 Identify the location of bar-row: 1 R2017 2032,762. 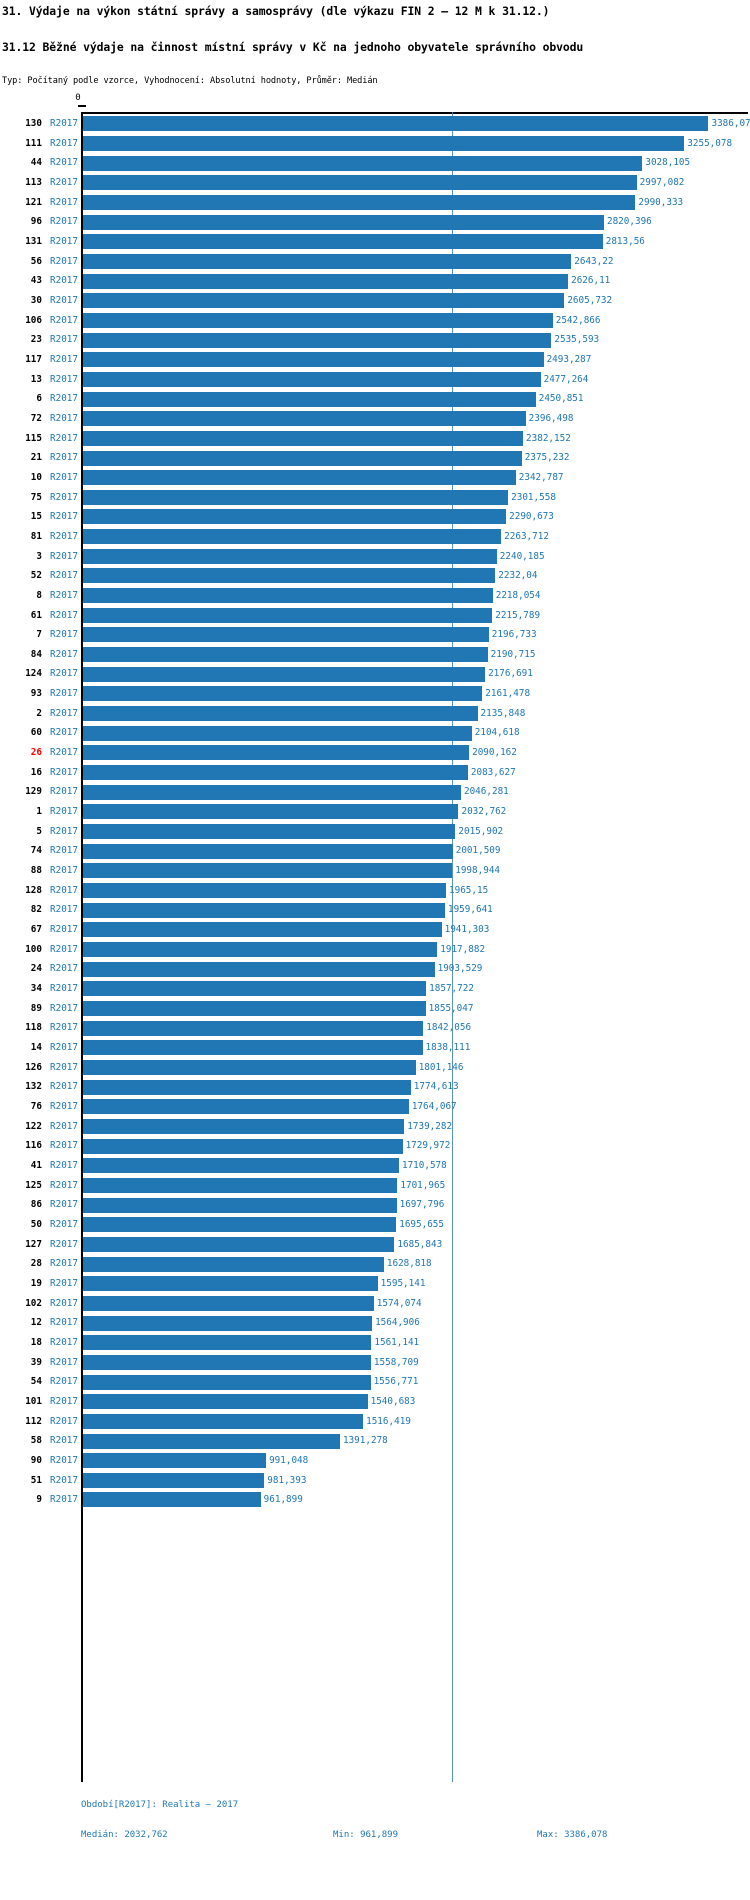
(375, 812).